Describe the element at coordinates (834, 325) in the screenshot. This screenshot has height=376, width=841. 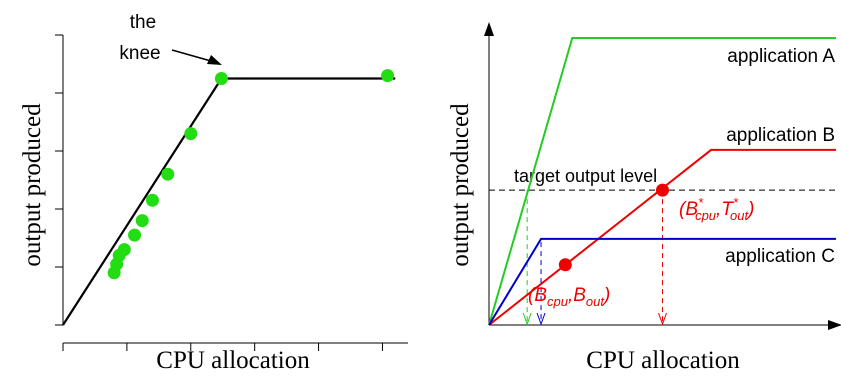
I see `right-x-axis-arrow` at that location.